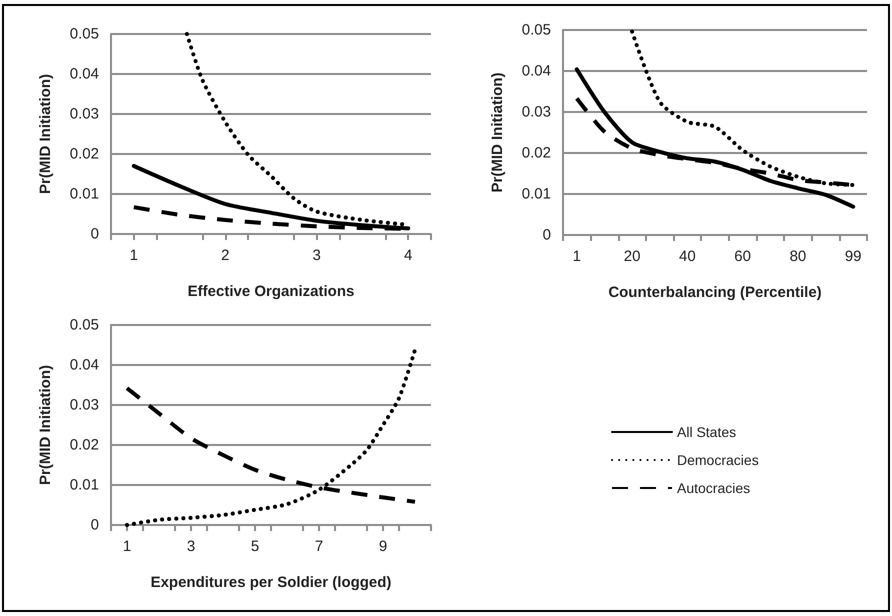 This screenshot has width=892, height=616. What do you see at coordinates (798, 256) in the screenshot?
I see `x-tick-label: 80` at bounding box center [798, 256].